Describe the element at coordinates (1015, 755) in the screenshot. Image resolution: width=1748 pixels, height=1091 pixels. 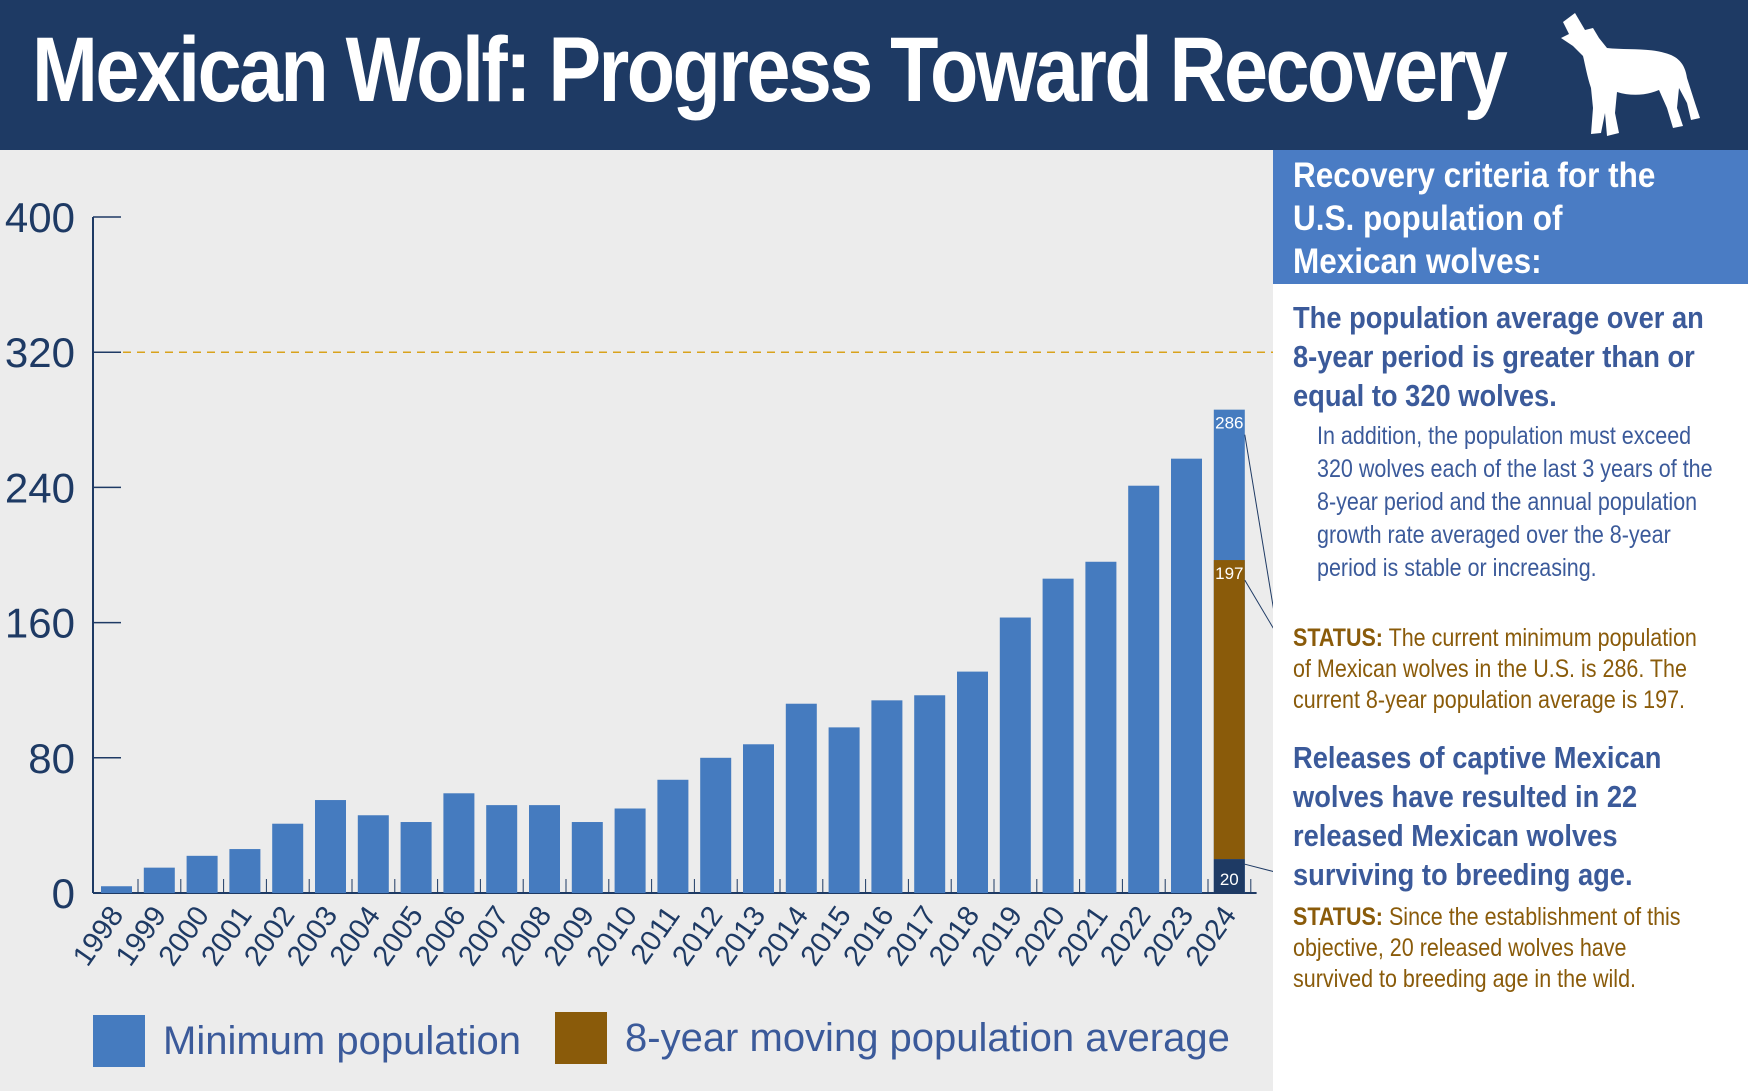
I see `bar-2019` at that location.